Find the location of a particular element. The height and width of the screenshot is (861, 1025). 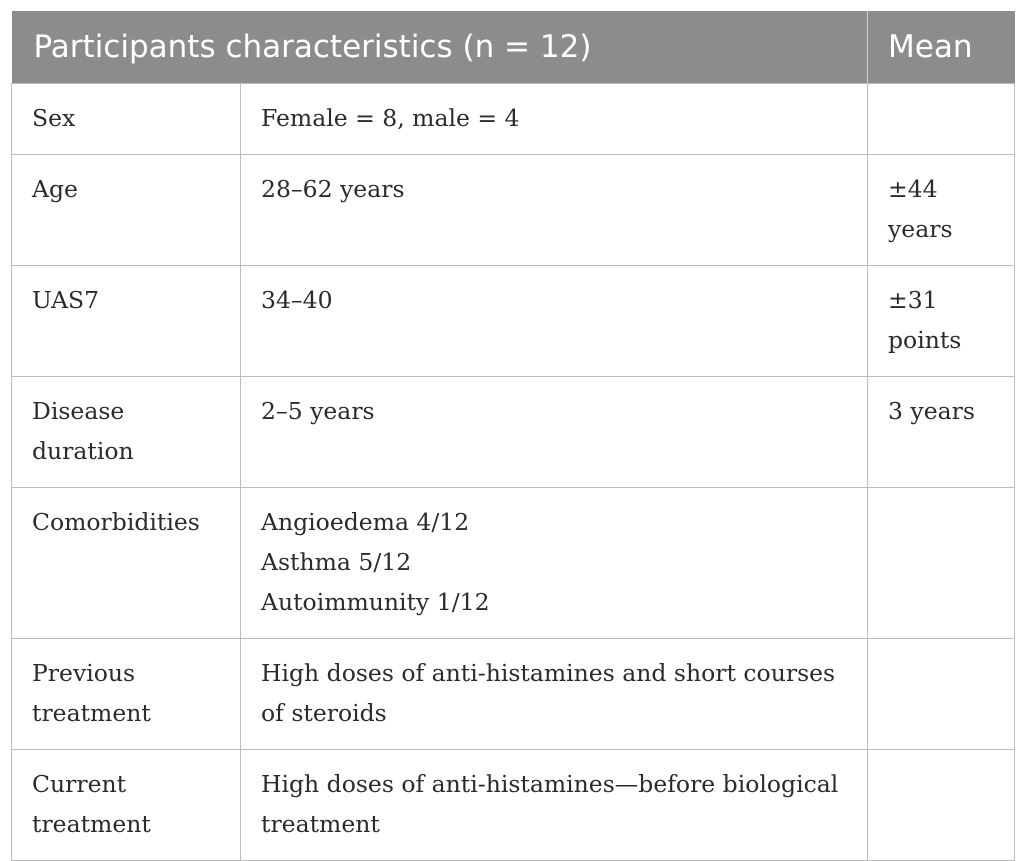

row-value-line: 34–40 is located at coordinates (297, 300).